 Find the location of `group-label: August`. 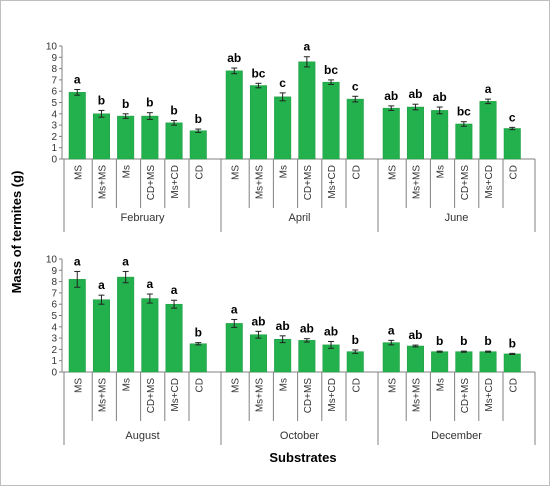

group-label: August is located at coordinates (142, 436).